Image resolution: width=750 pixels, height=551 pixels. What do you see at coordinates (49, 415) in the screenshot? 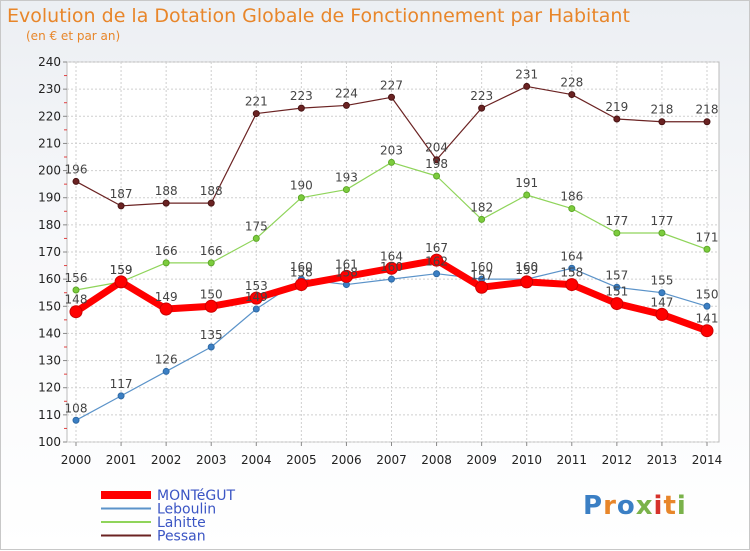
I see `y-tick-label: 110` at bounding box center [49, 415].